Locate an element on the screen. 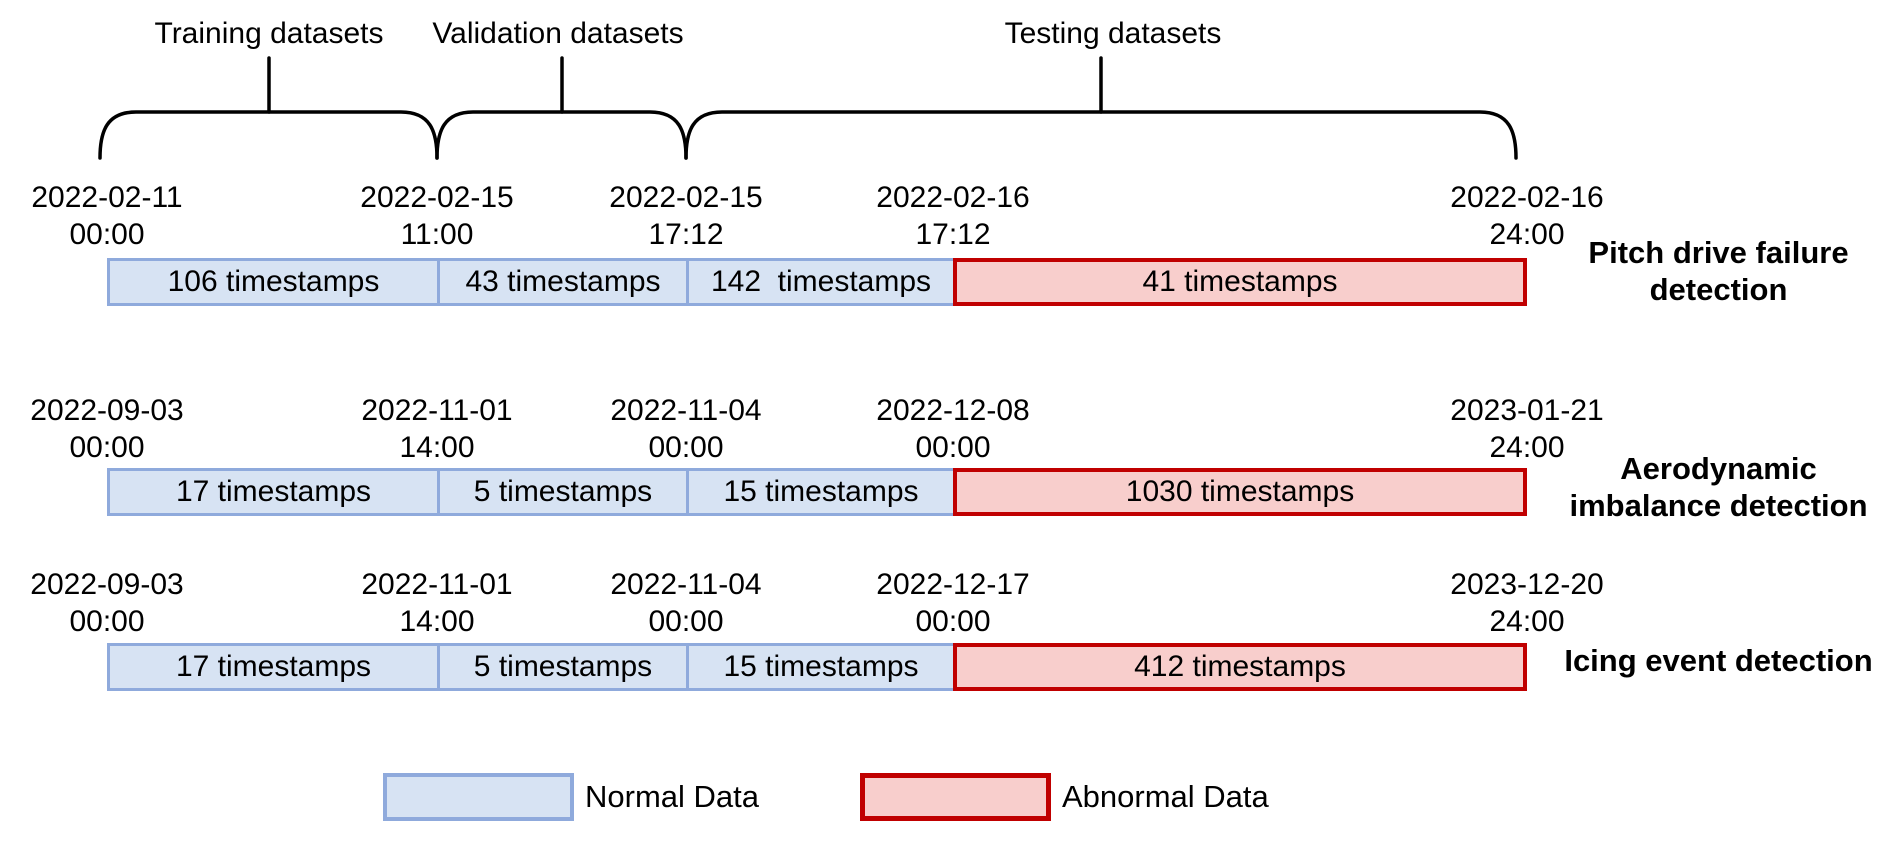 This screenshot has width=1892, height=843. segment-label: 1030 timestamps is located at coordinates (1240, 491).